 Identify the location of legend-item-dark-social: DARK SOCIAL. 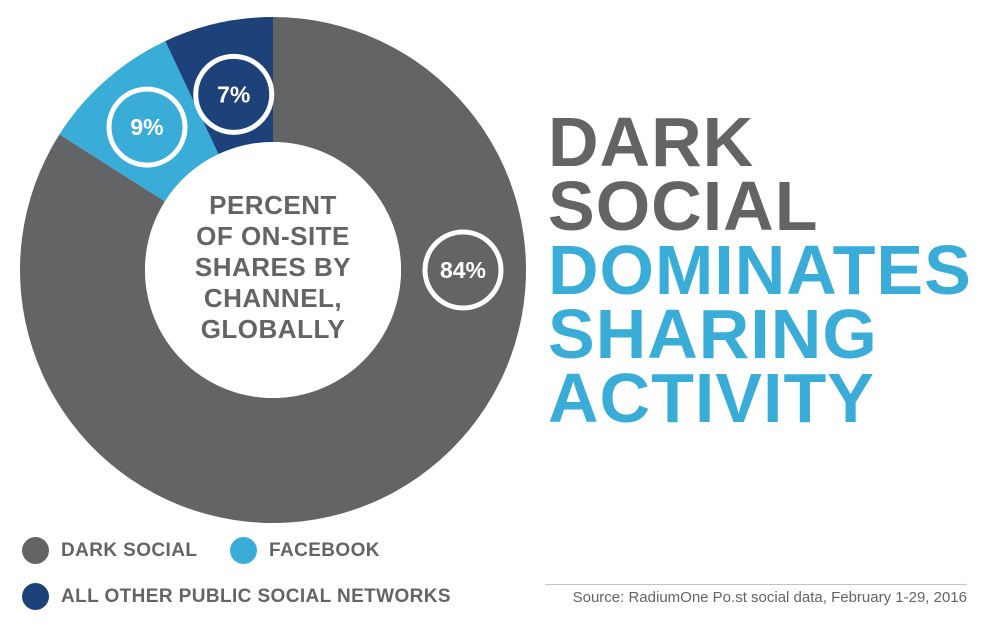
(109, 550).